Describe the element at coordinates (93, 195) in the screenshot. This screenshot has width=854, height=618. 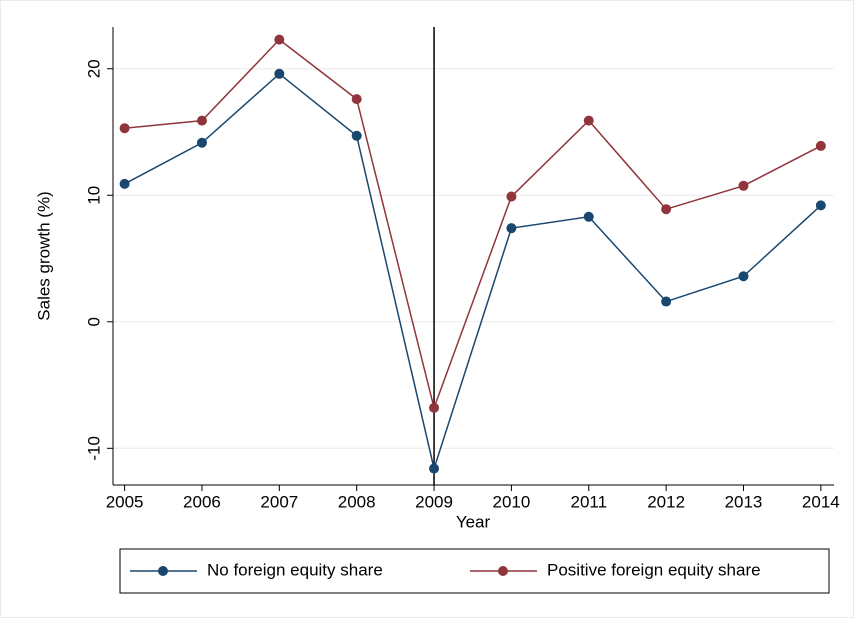
I see `y-tick-label: 10` at that location.